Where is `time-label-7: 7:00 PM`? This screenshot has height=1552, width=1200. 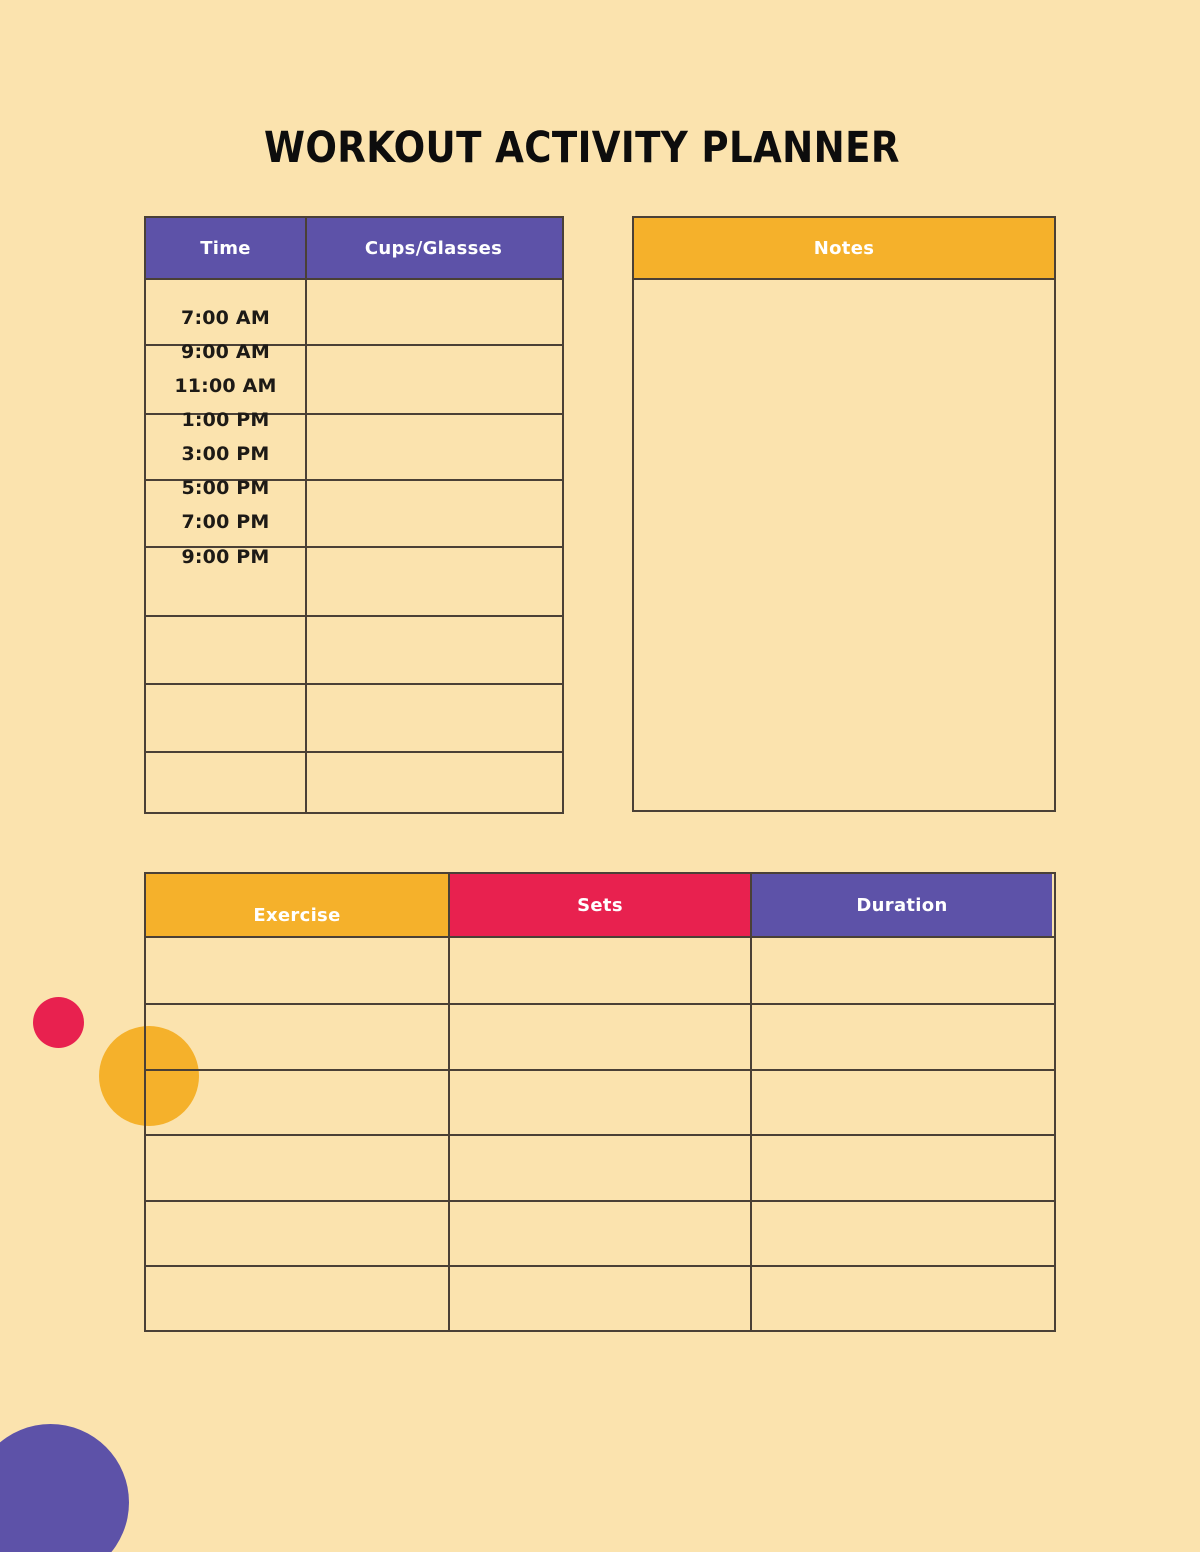 time-label-7: 7:00 PM is located at coordinates (225, 522).